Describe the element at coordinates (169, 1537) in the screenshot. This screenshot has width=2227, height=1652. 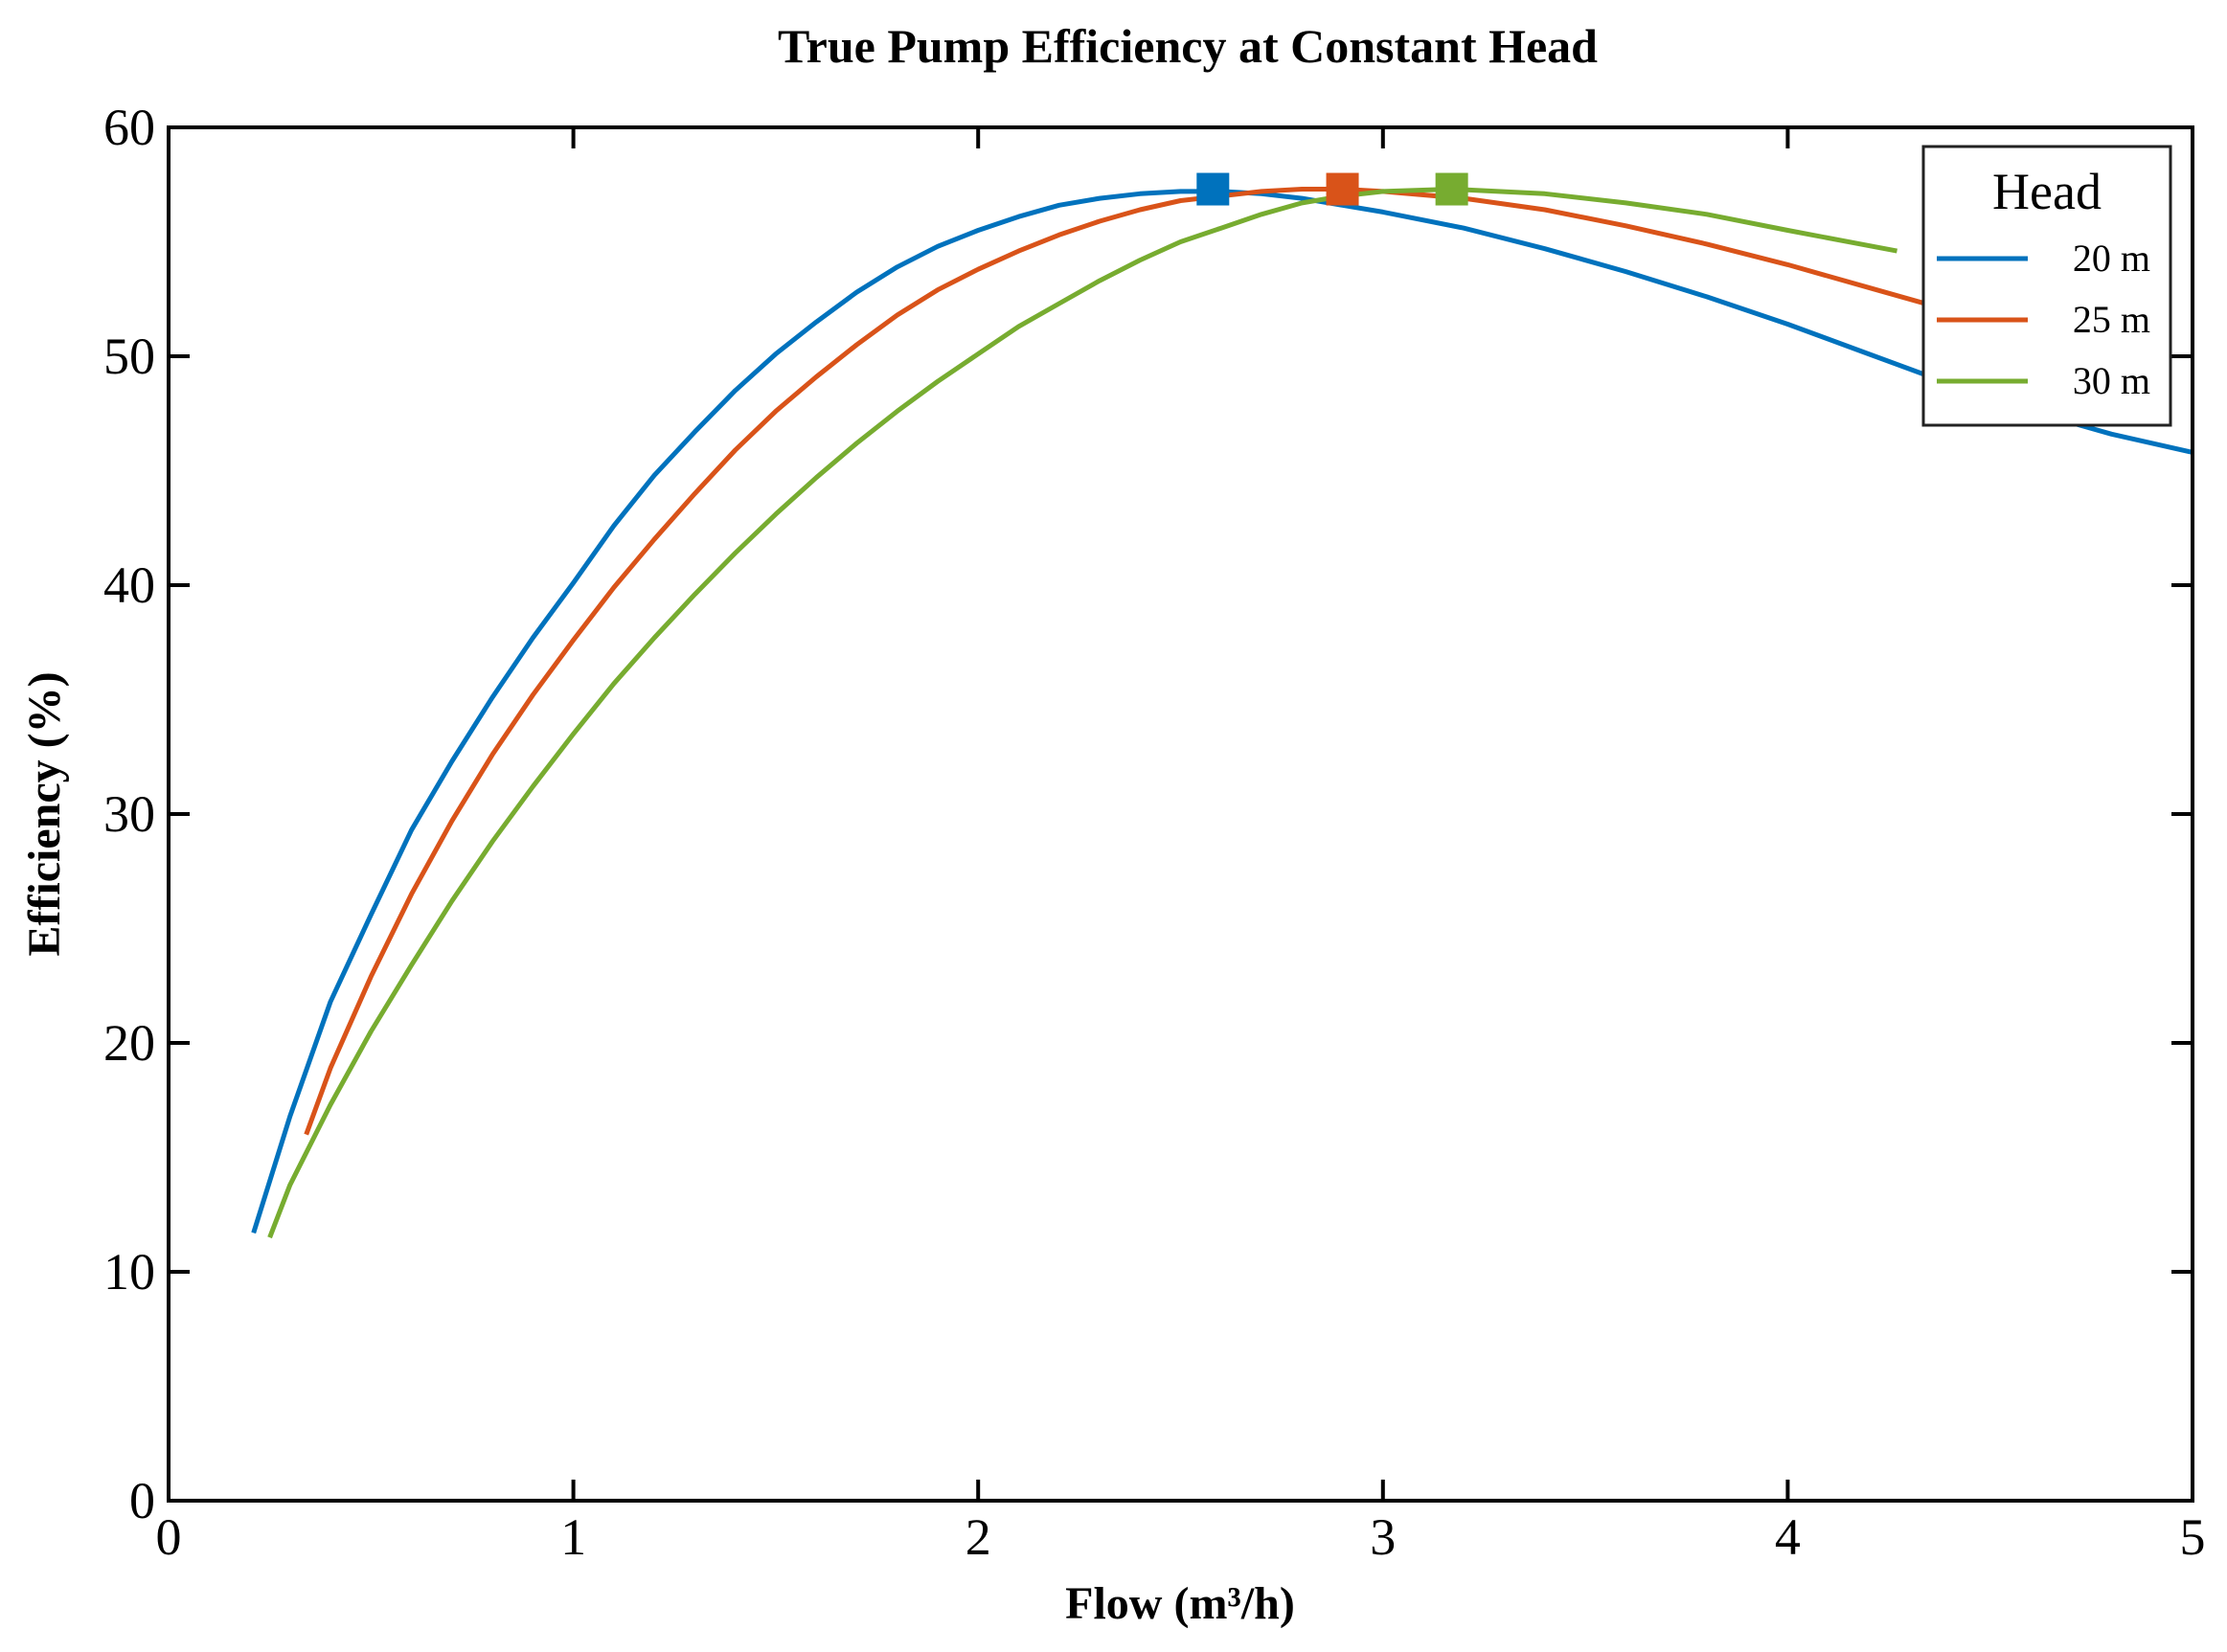
I see `x-tick-label: 0` at that location.